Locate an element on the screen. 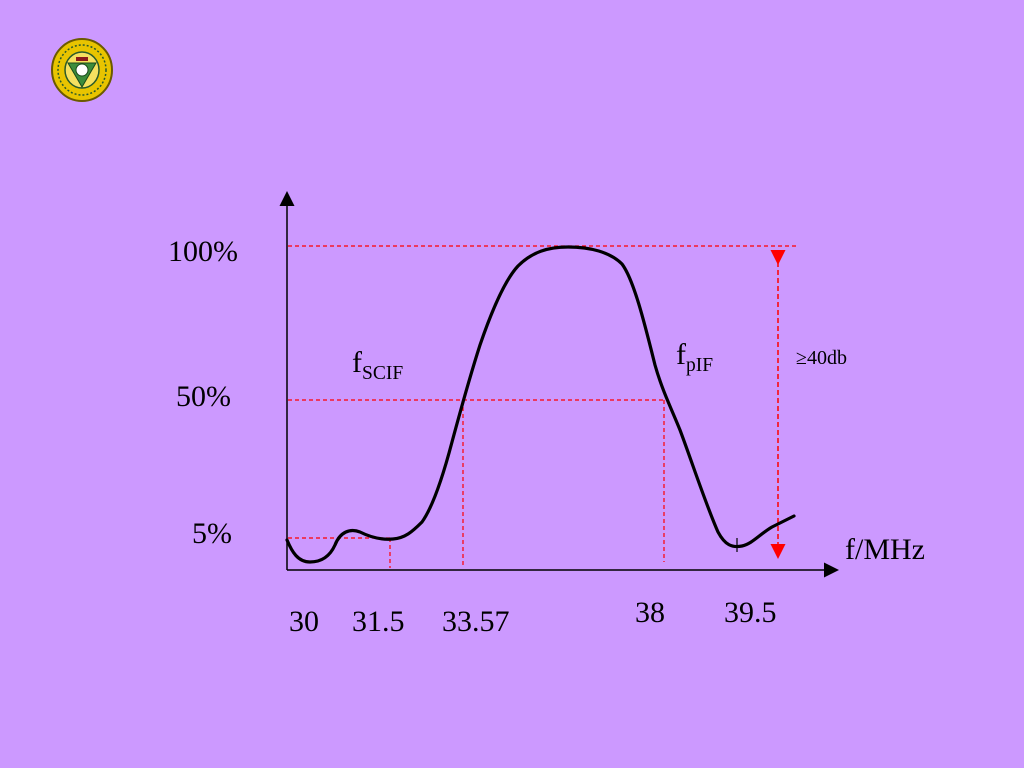 The image size is (1024, 768). x-tick-31-5: 31.5 is located at coordinates (378, 621).